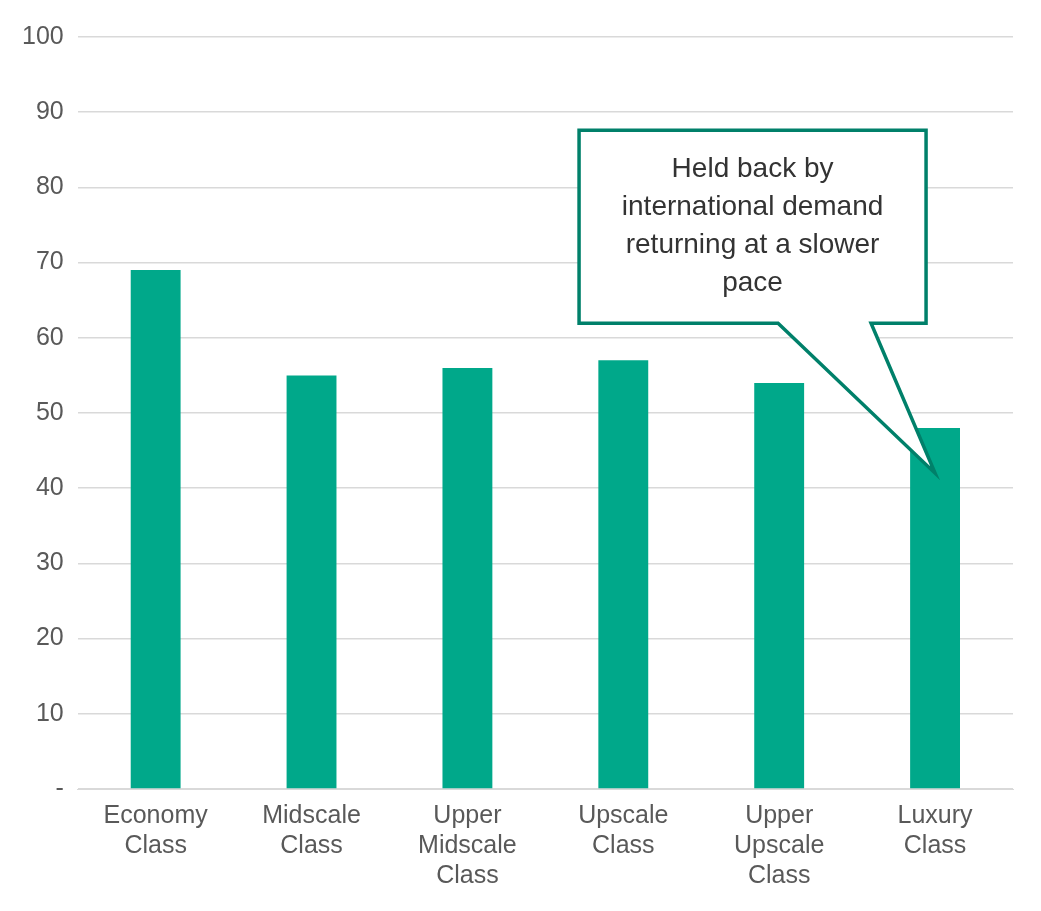 The image size is (1041, 911). Describe the element at coordinates (49, 486) in the screenshot. I see `y-tick-label: 40` at that location.